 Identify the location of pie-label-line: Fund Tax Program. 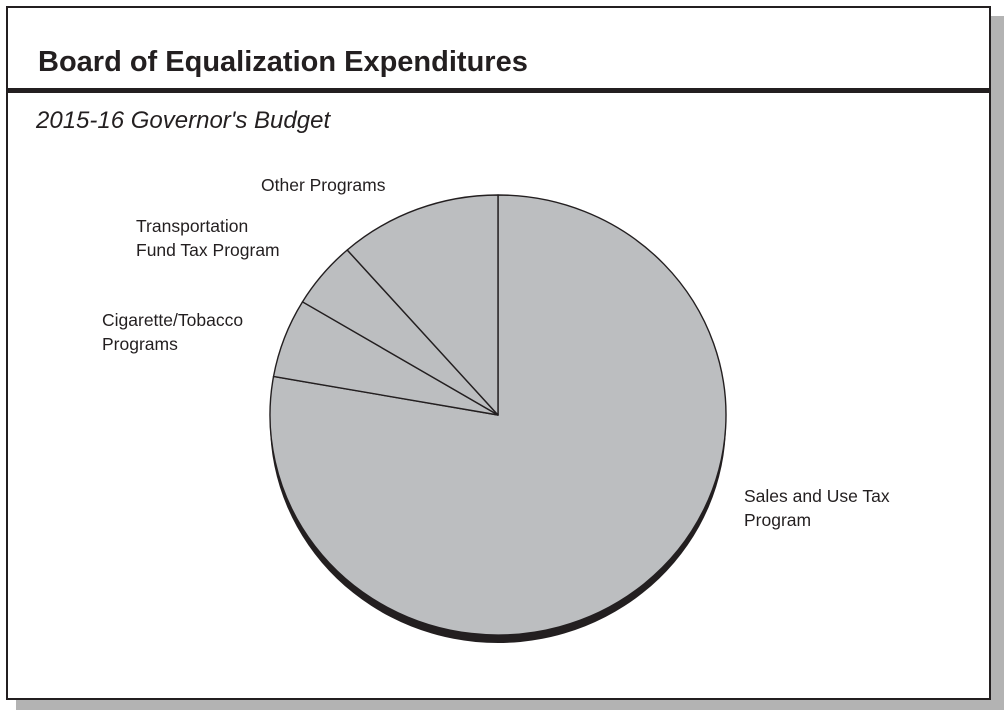
(208, 250).